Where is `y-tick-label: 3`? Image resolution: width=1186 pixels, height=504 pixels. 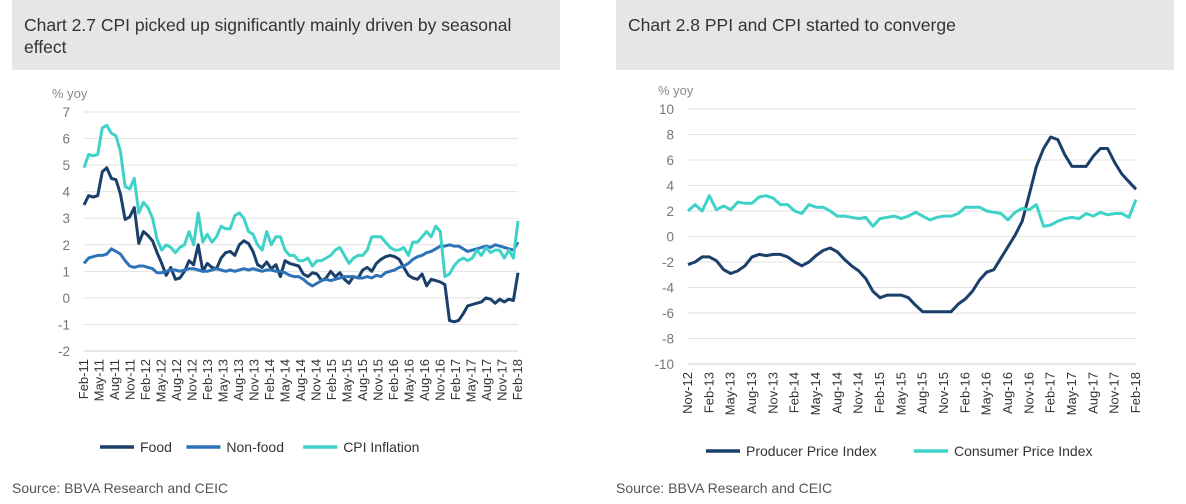 y-tick-label: 3 is located at coordinates (66, 218).